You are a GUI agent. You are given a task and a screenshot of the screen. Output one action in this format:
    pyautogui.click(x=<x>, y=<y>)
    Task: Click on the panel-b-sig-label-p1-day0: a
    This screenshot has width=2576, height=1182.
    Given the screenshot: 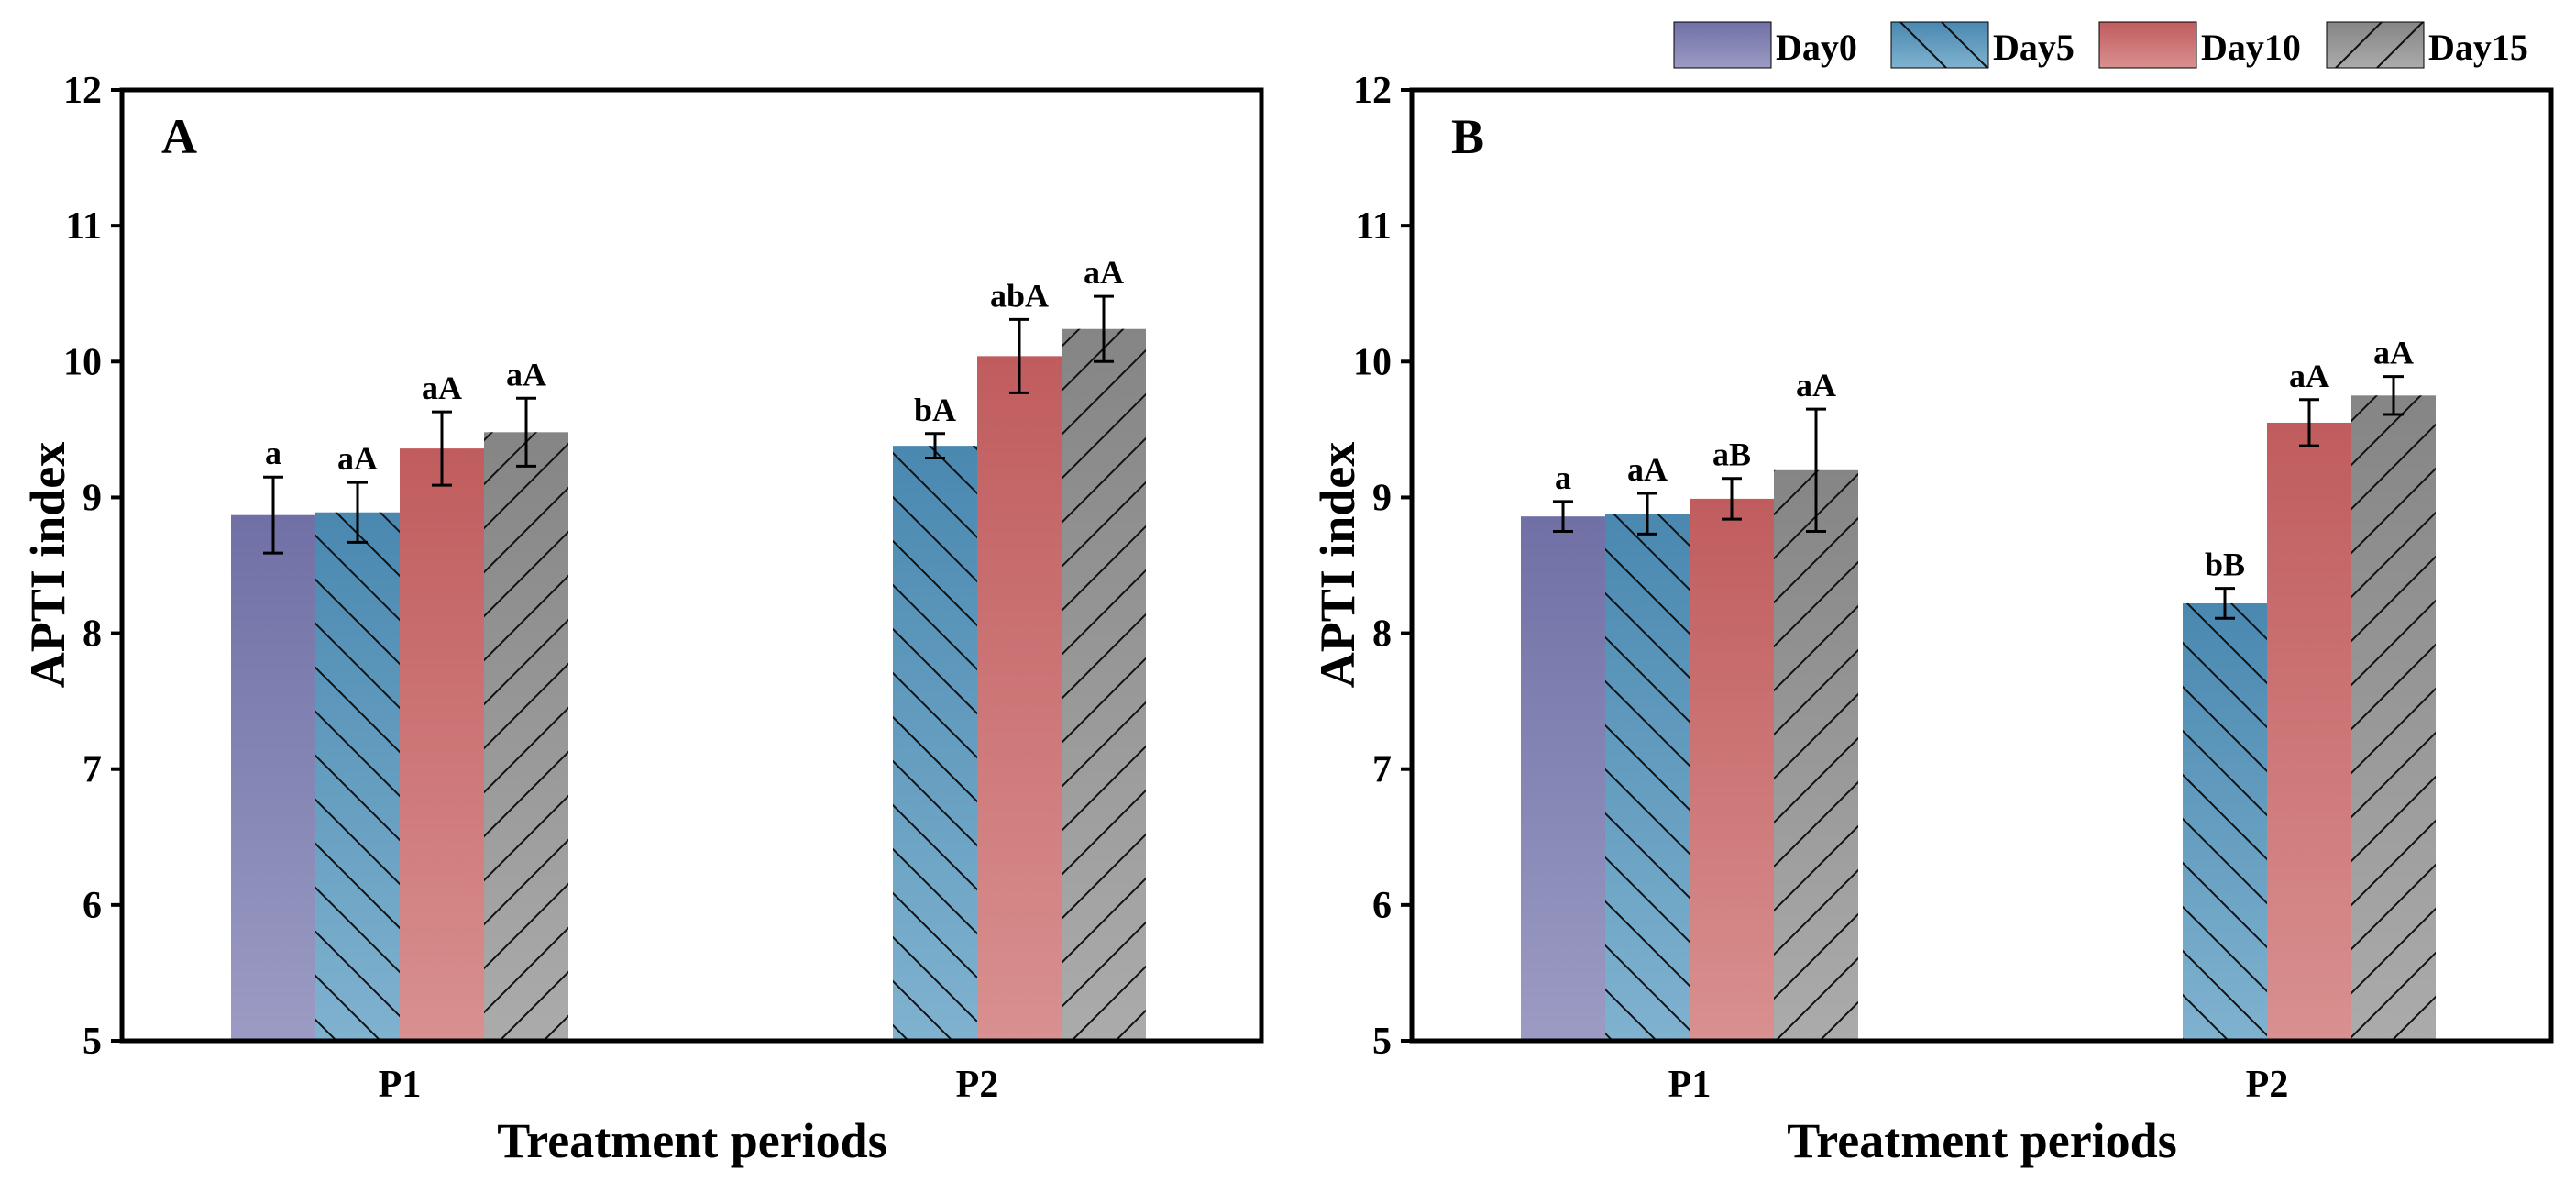 What is the action you would take?
    pyautogui.click(x=1563, y=477)
    